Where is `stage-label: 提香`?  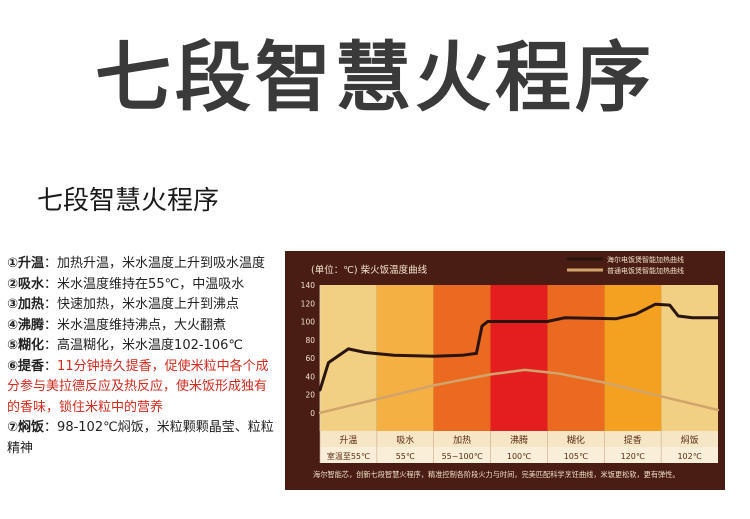
stage-label: 提香 is located at coordinates (633, 440).